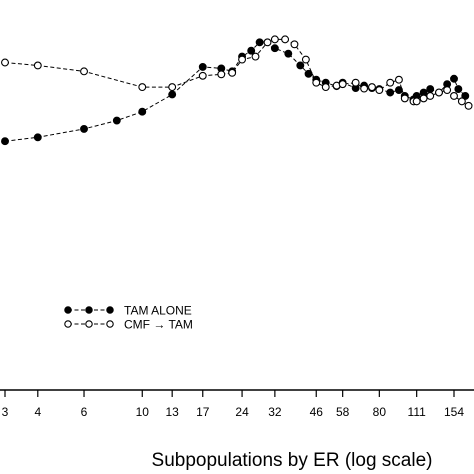  What do you see at coordinates (417, 412) in the screenshot?
I see `x-tick-label-111: 111` at bounding box center [417, 412].